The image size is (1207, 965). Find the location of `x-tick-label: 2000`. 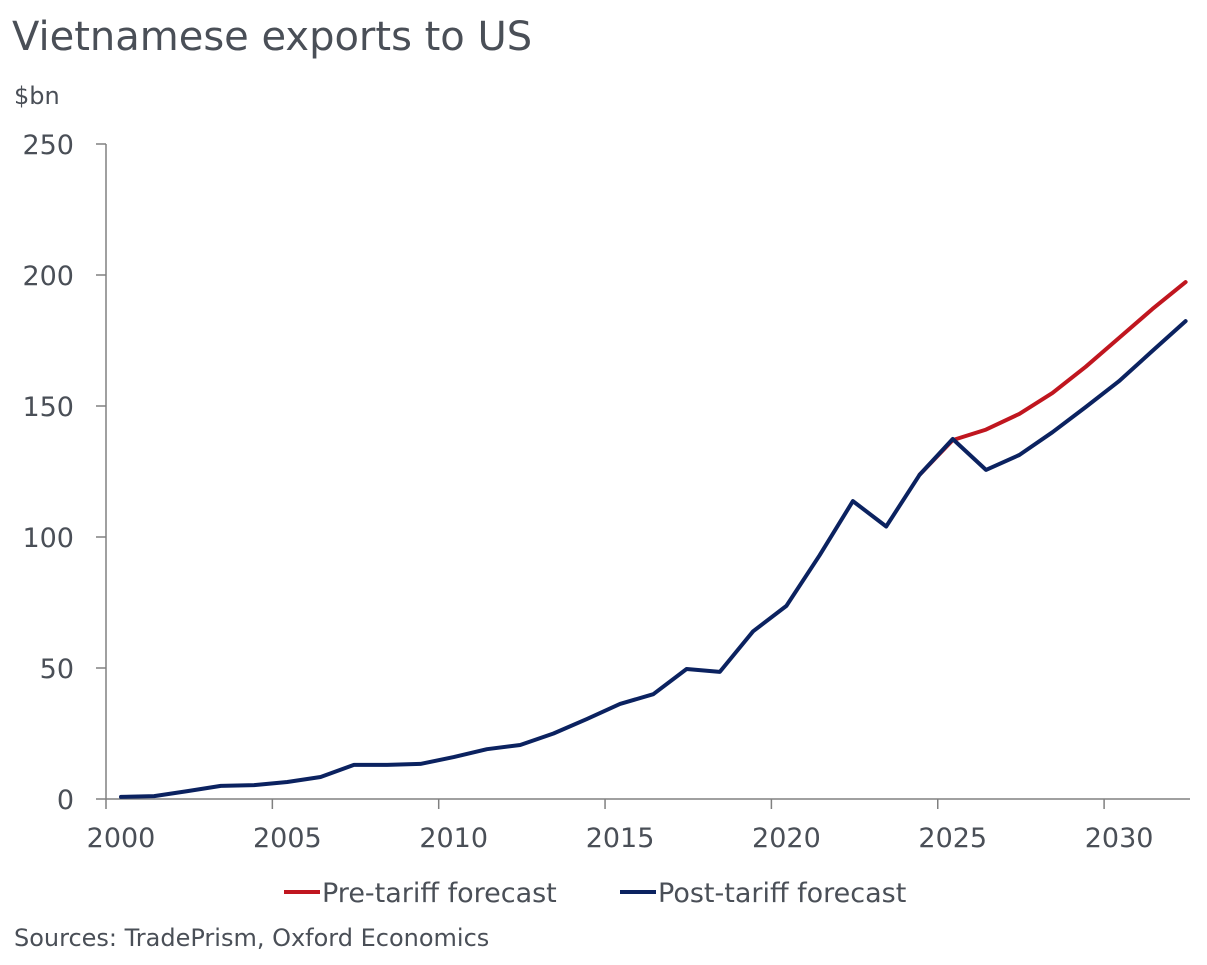

x-tick-label: 2000 is located at coordinates (121, 838).